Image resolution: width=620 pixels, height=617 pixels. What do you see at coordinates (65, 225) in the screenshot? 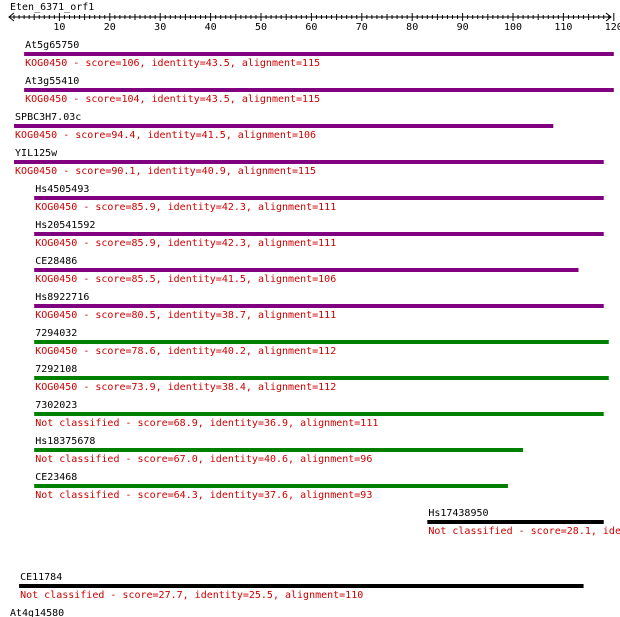
I see `hit-name: Hs20541592` at bounding box center [65, 225].